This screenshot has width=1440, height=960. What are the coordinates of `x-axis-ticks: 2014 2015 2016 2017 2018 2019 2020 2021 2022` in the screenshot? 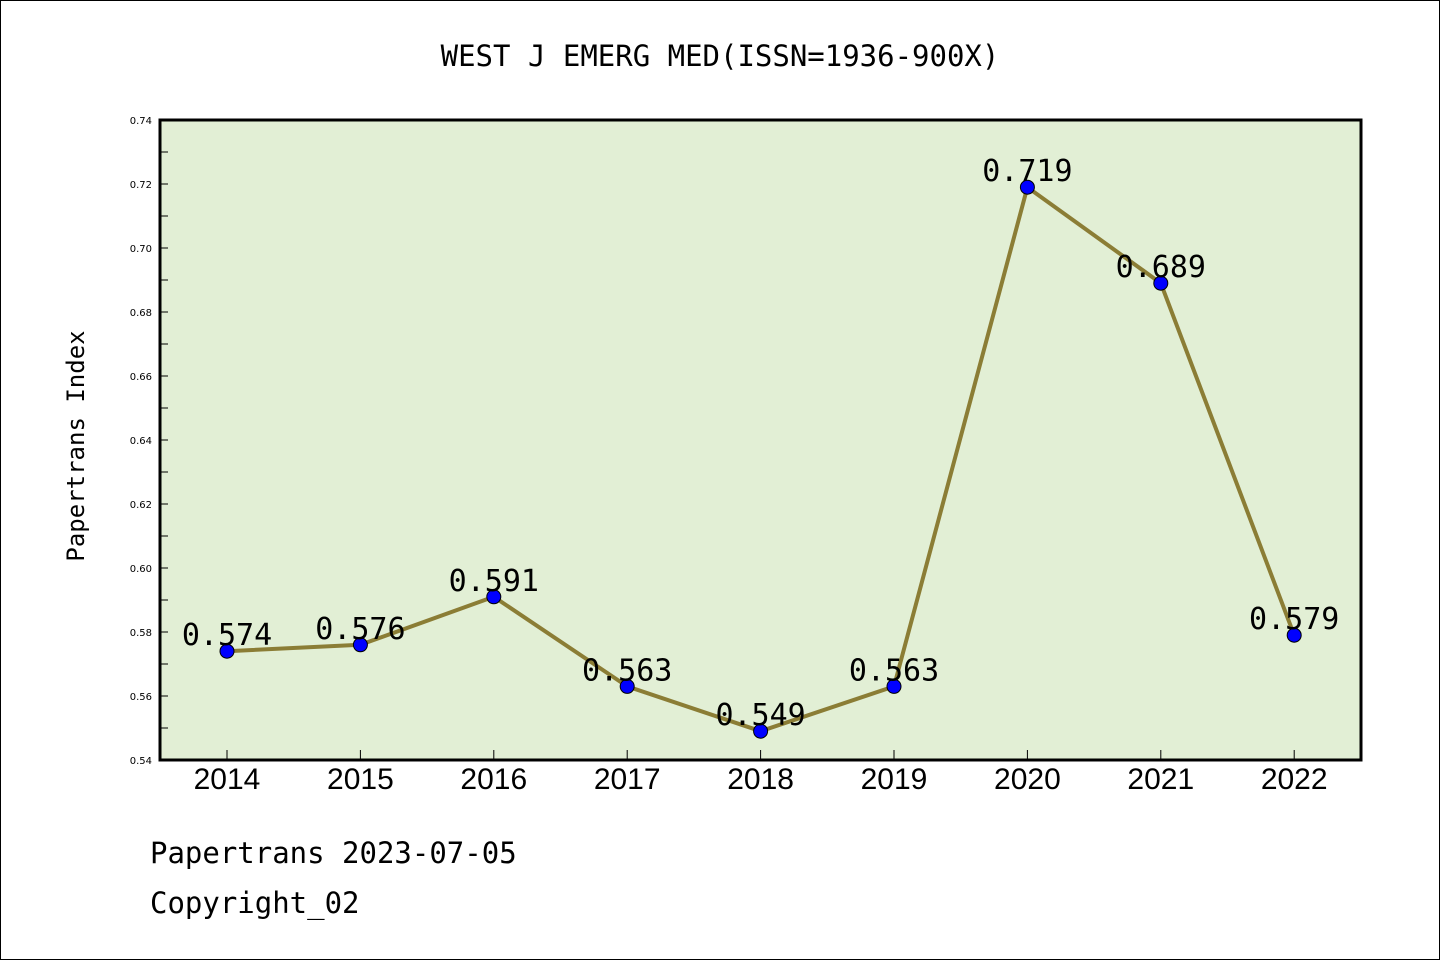 It's located at (761, 773).